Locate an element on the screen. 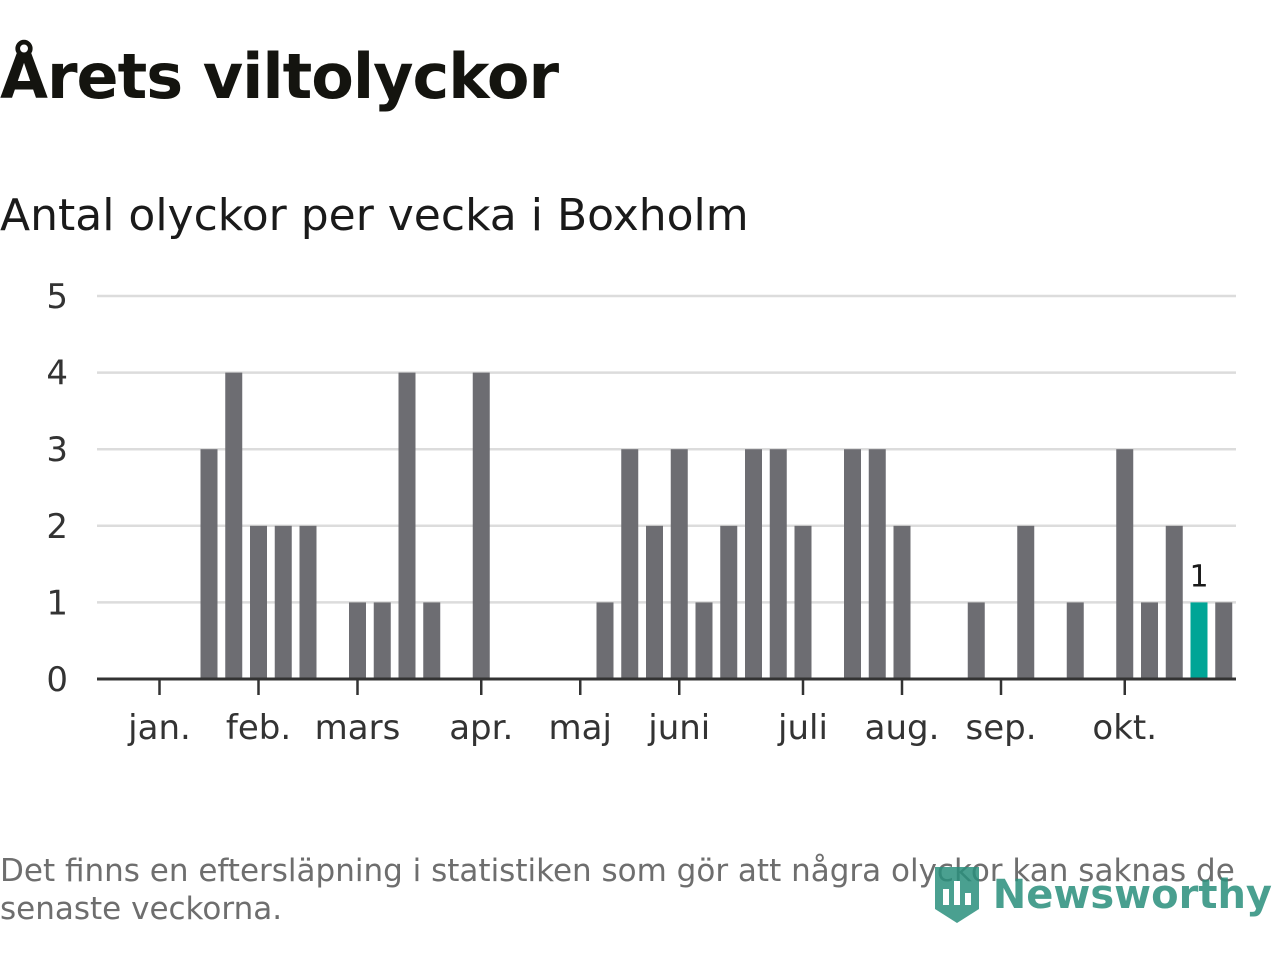 The image size is (1280, 960). brand-name: Newsworthy is located at coordinates (1132, 895).